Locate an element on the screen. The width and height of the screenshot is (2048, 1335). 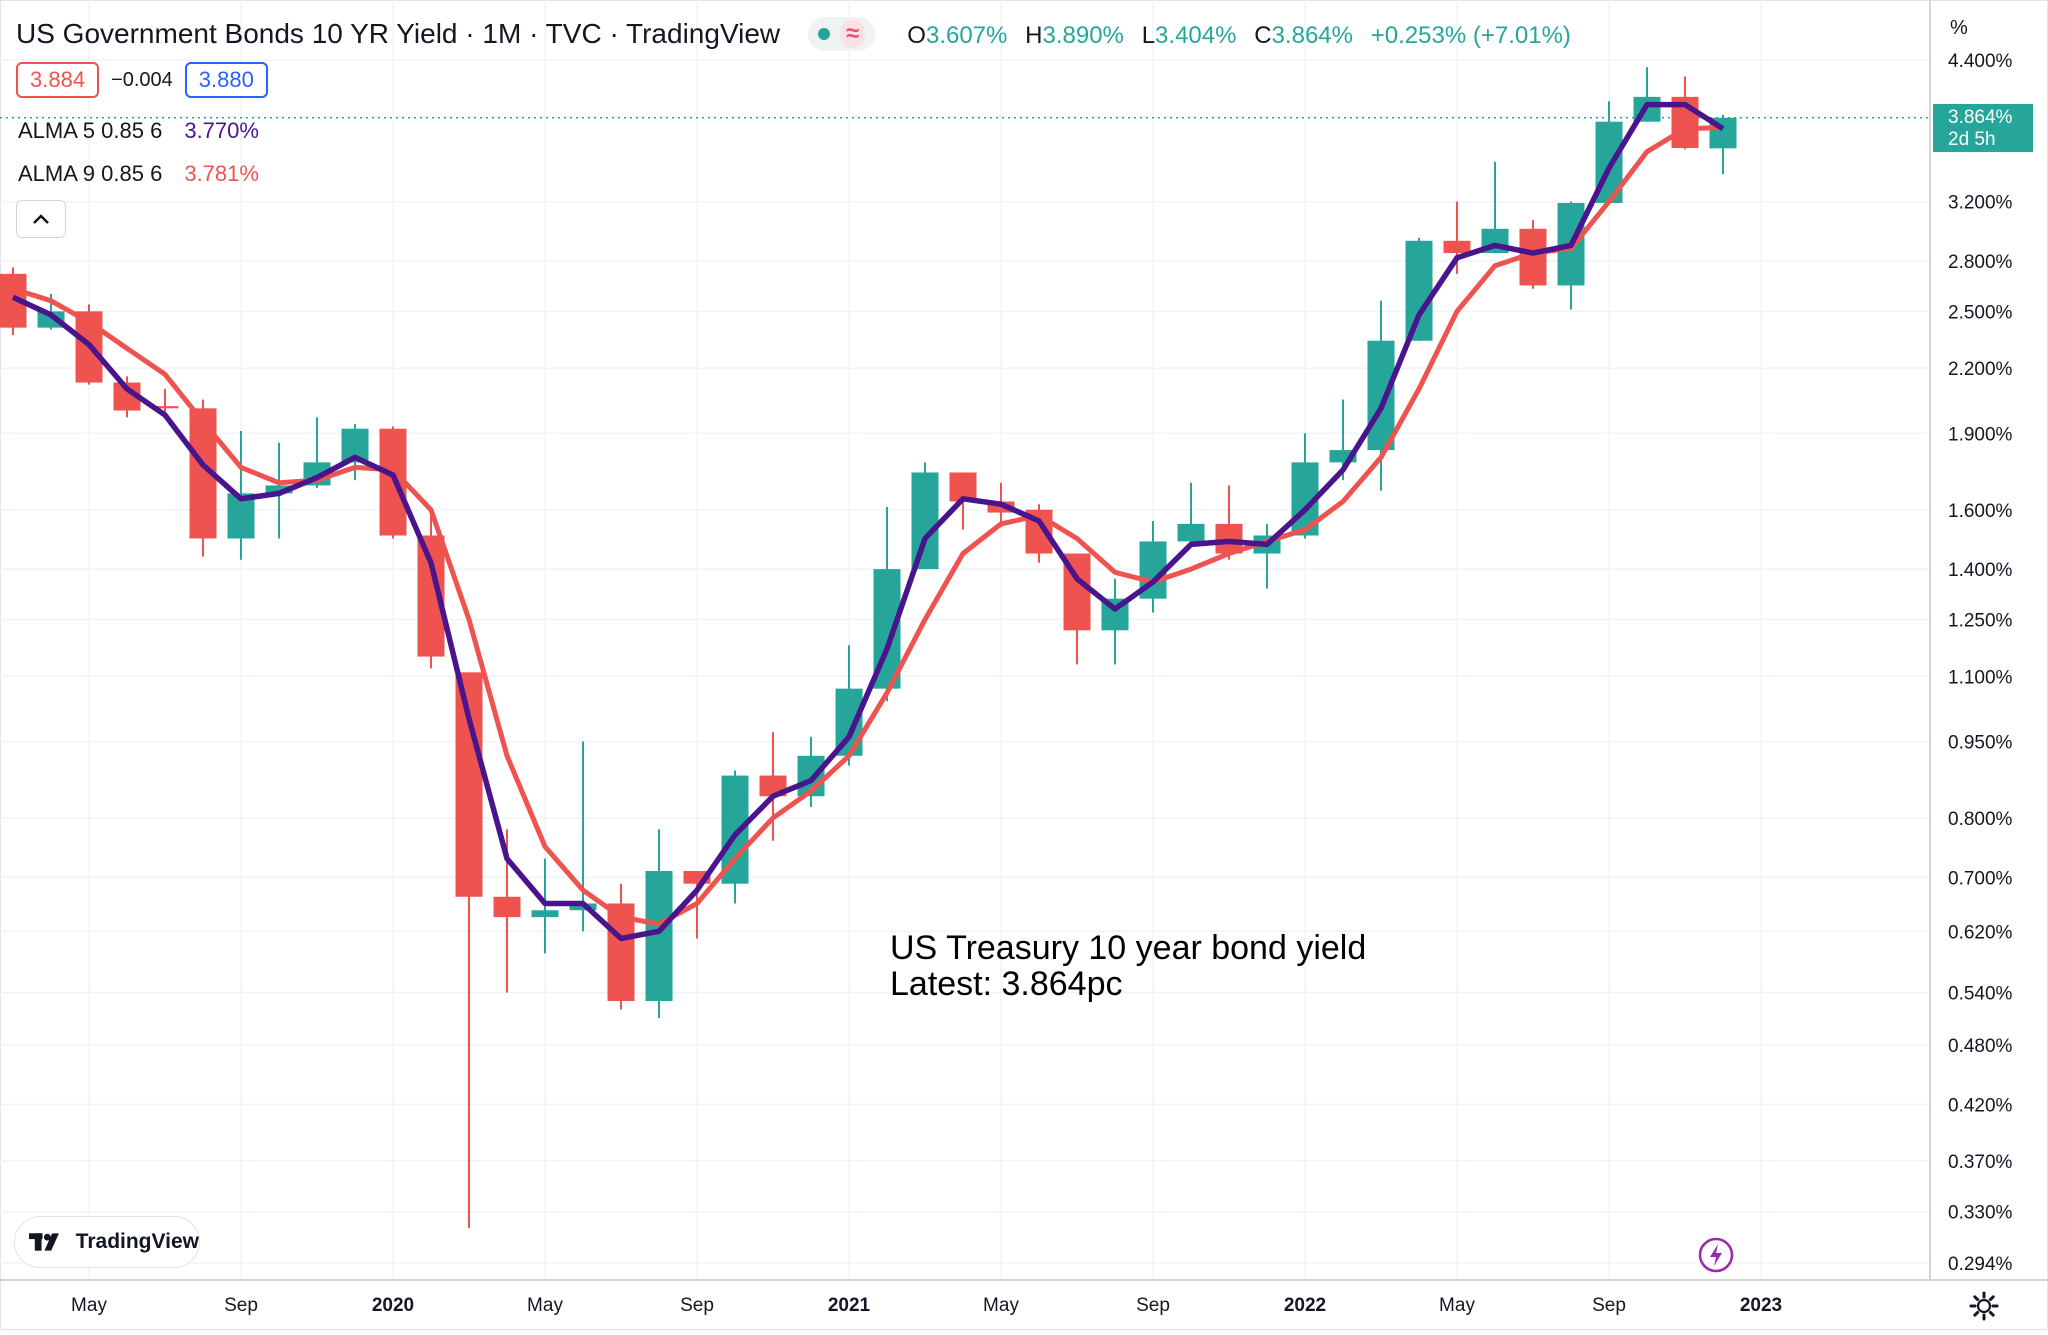
spread-value: −0.004 is located at coordinates (142, 79).